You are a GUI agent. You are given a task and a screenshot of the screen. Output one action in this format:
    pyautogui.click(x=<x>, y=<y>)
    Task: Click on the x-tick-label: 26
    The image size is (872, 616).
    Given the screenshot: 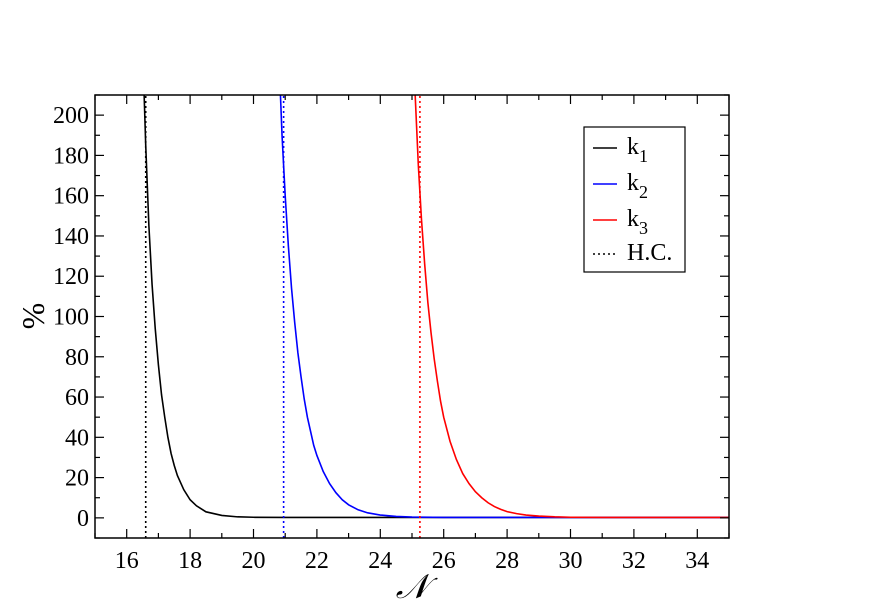 What is the action you would take?
    pyautogui.click(x=444, y=561)
    